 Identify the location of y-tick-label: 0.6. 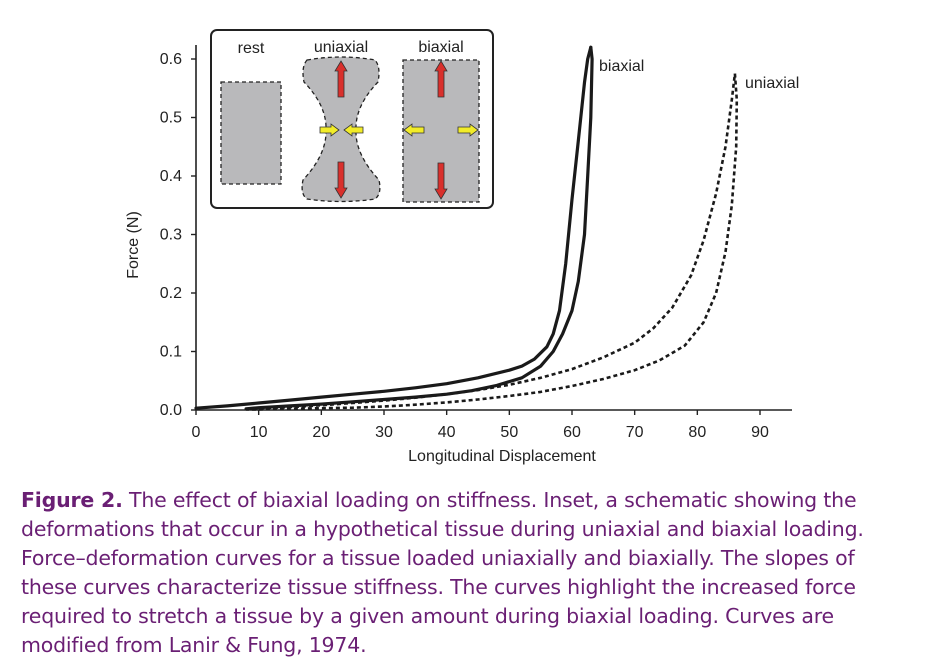
(171, 59).